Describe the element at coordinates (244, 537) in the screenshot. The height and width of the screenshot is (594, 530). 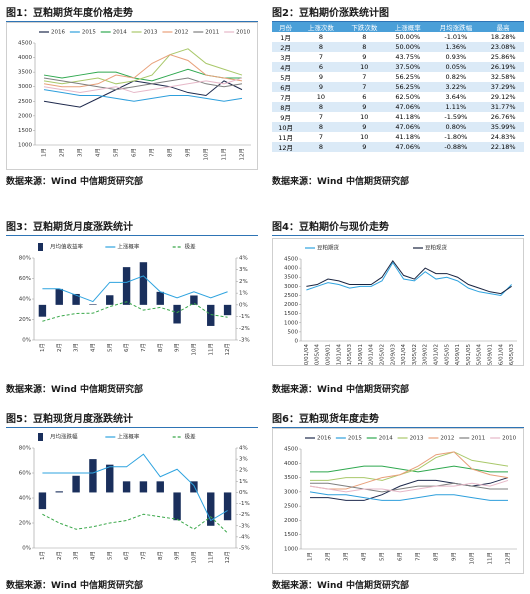
I see `y-tick-label: -4%` at that location.